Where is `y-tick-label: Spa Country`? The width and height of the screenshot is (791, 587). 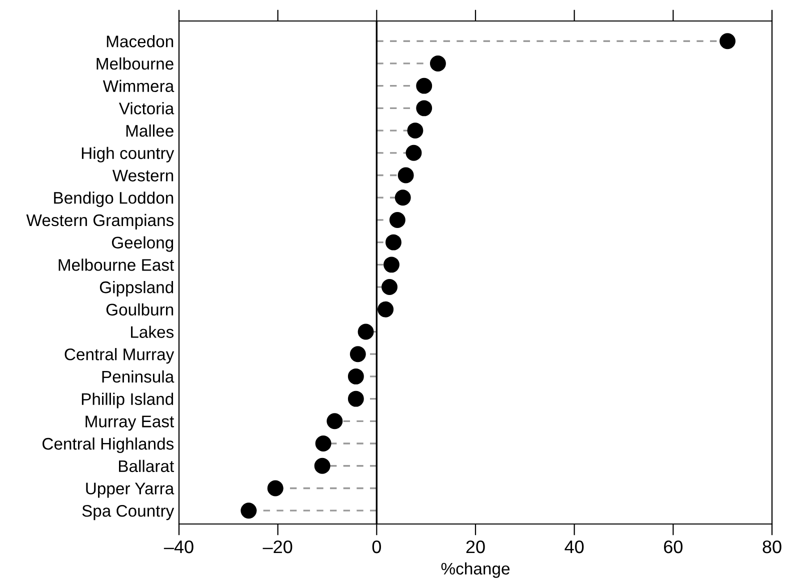
y-tick-label: Spa Country is located at coordinates (128, 512).